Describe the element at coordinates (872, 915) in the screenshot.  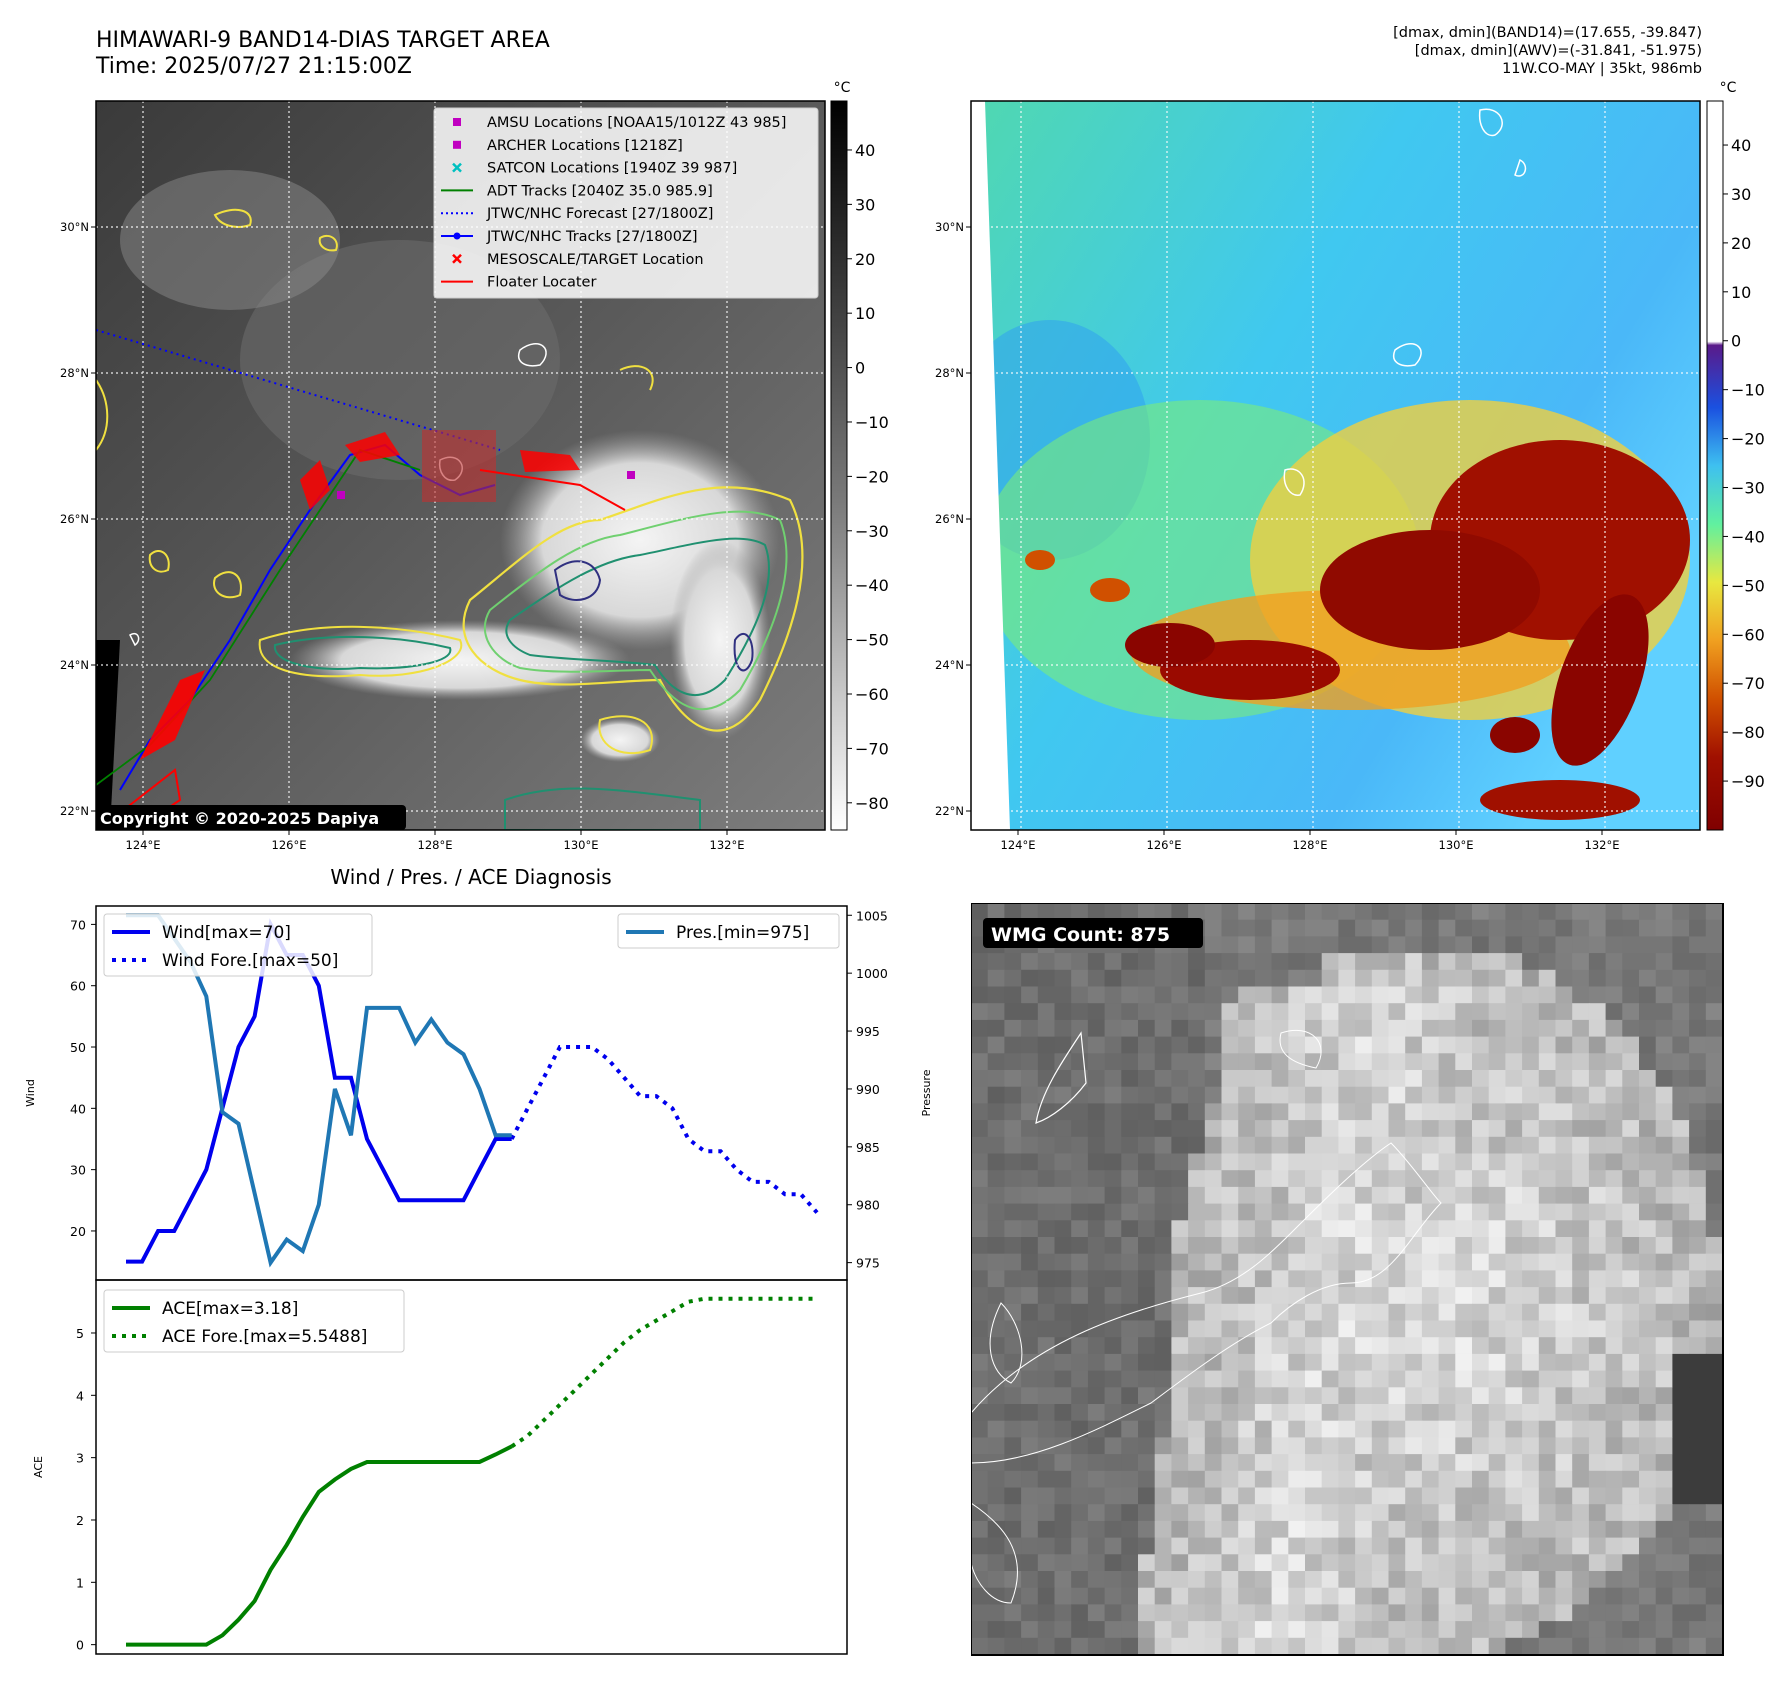
I see `pressure-tick-label: 1005` at that location.